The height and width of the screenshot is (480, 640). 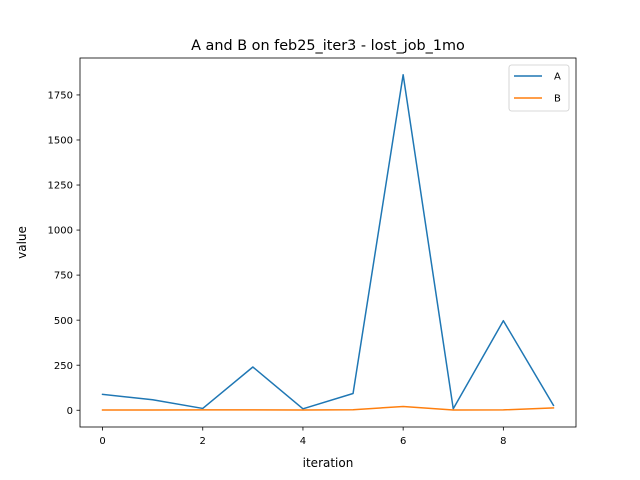 What do you see at coordinates (63, 321) in the screenshot?
I see `y-tick-label: 500` at bounding box center [63, 321].